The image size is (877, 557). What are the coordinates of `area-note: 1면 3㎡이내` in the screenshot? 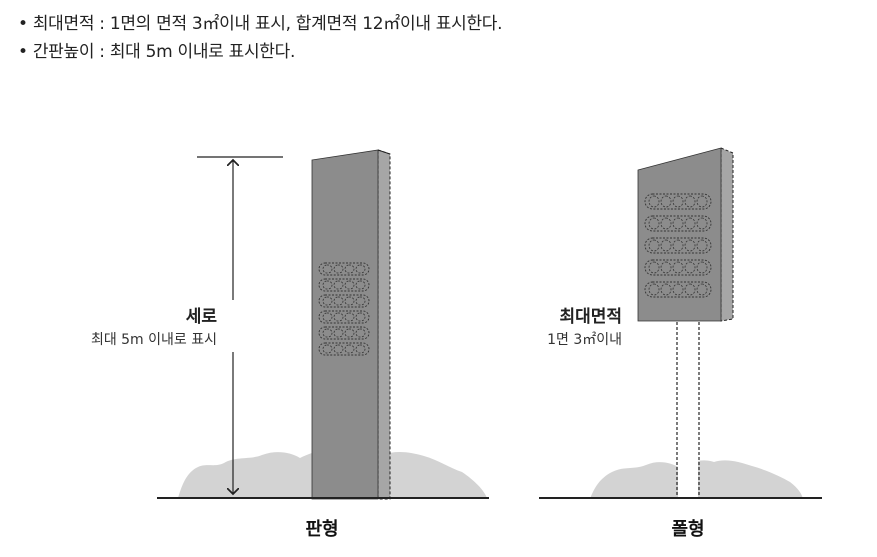 It's located at (584, 340).